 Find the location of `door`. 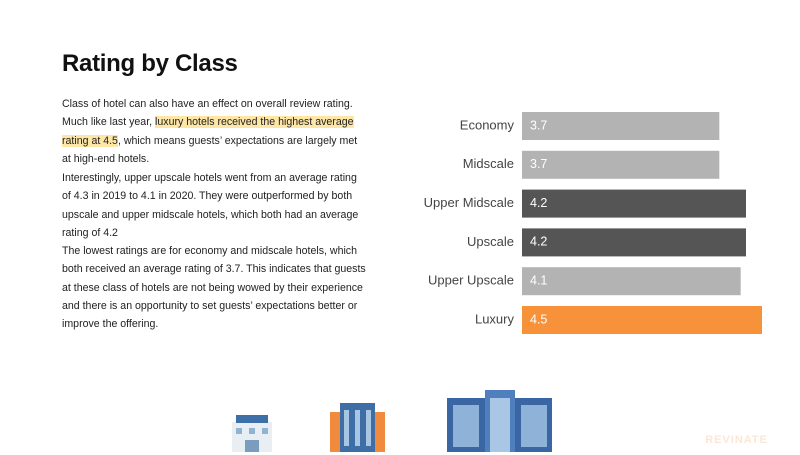

door is located at coordinates (252, 446).